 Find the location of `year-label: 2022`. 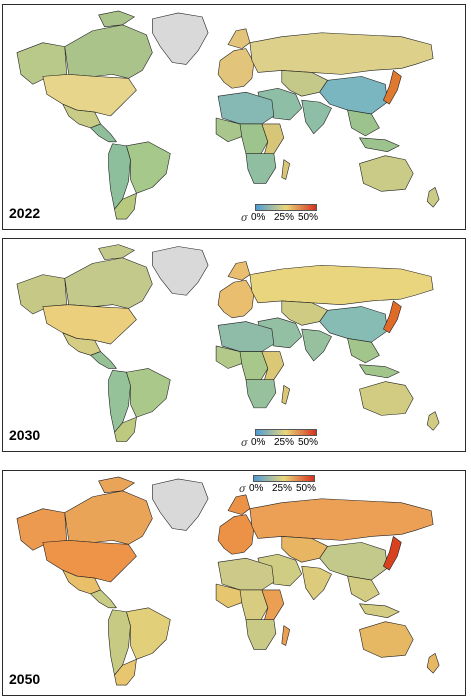

year-label: 2022 is located at coordinates (25, 213).